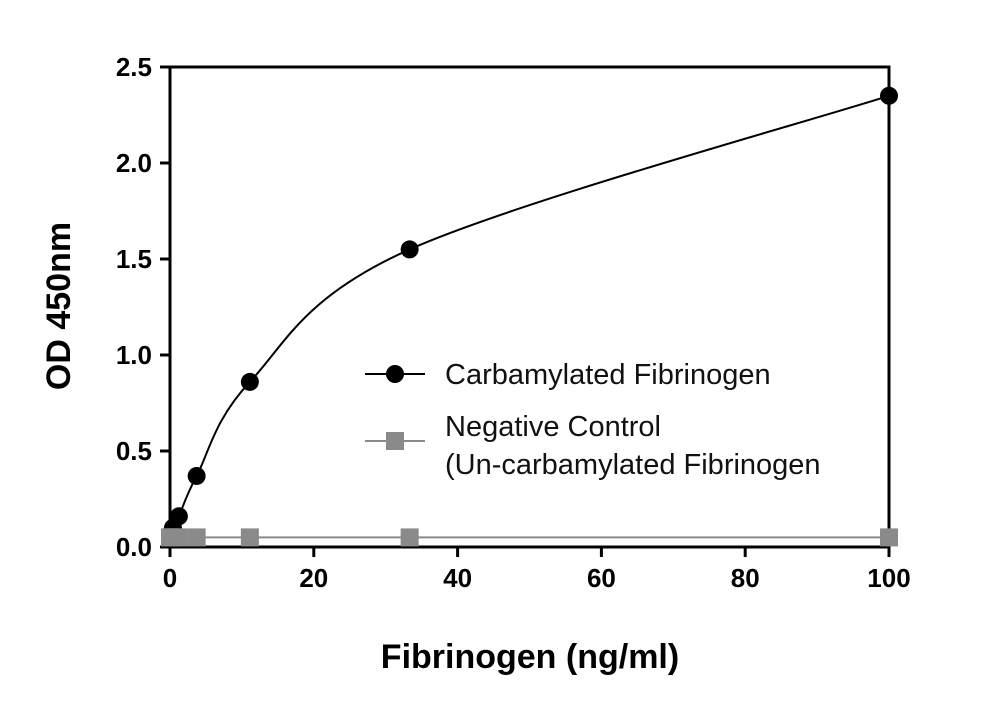 The height and width of the screenshot is (708, 1000). What do you see at coordinates (134, 355) in the screenshot?
I see `y-tick-label: 1.0` at bounding box center [134, 355].